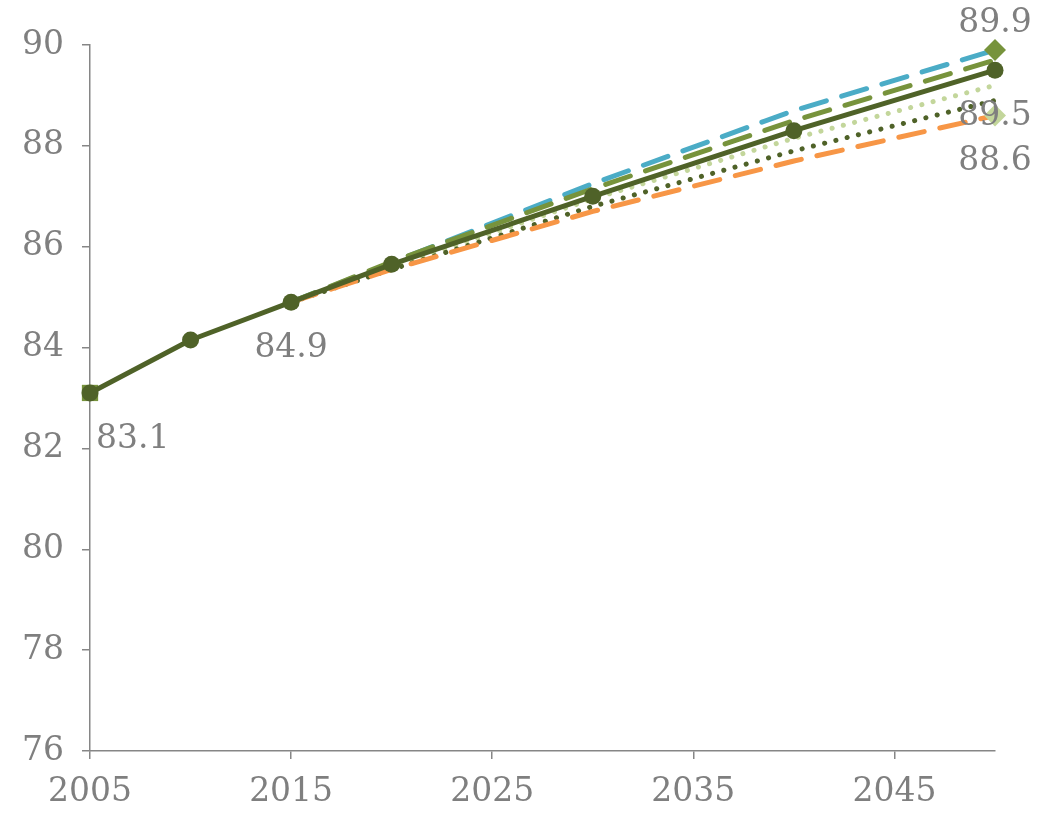  What do you see at coordinates (492, 790) in the screenshot?
I see `x-tick-label: 2025` at bounding box center [492, 790].